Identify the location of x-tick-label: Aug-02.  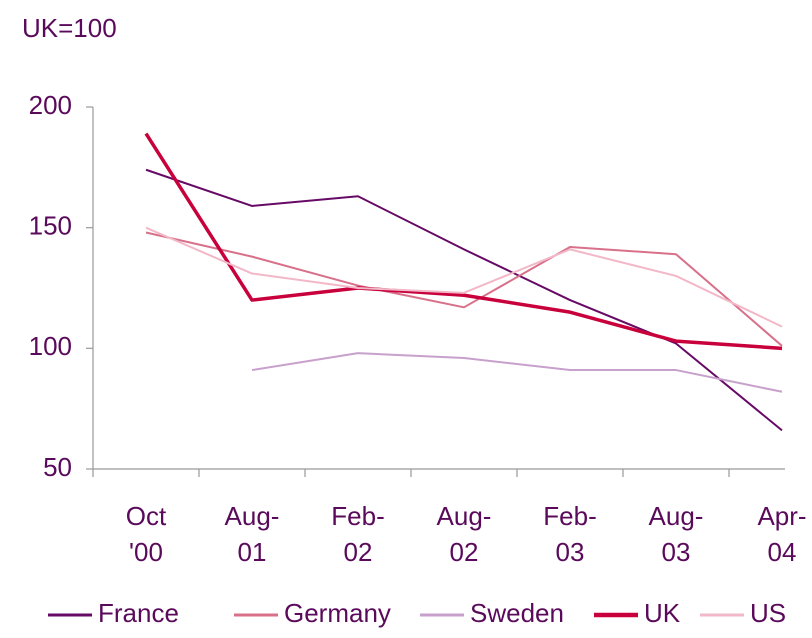
(464, 534).